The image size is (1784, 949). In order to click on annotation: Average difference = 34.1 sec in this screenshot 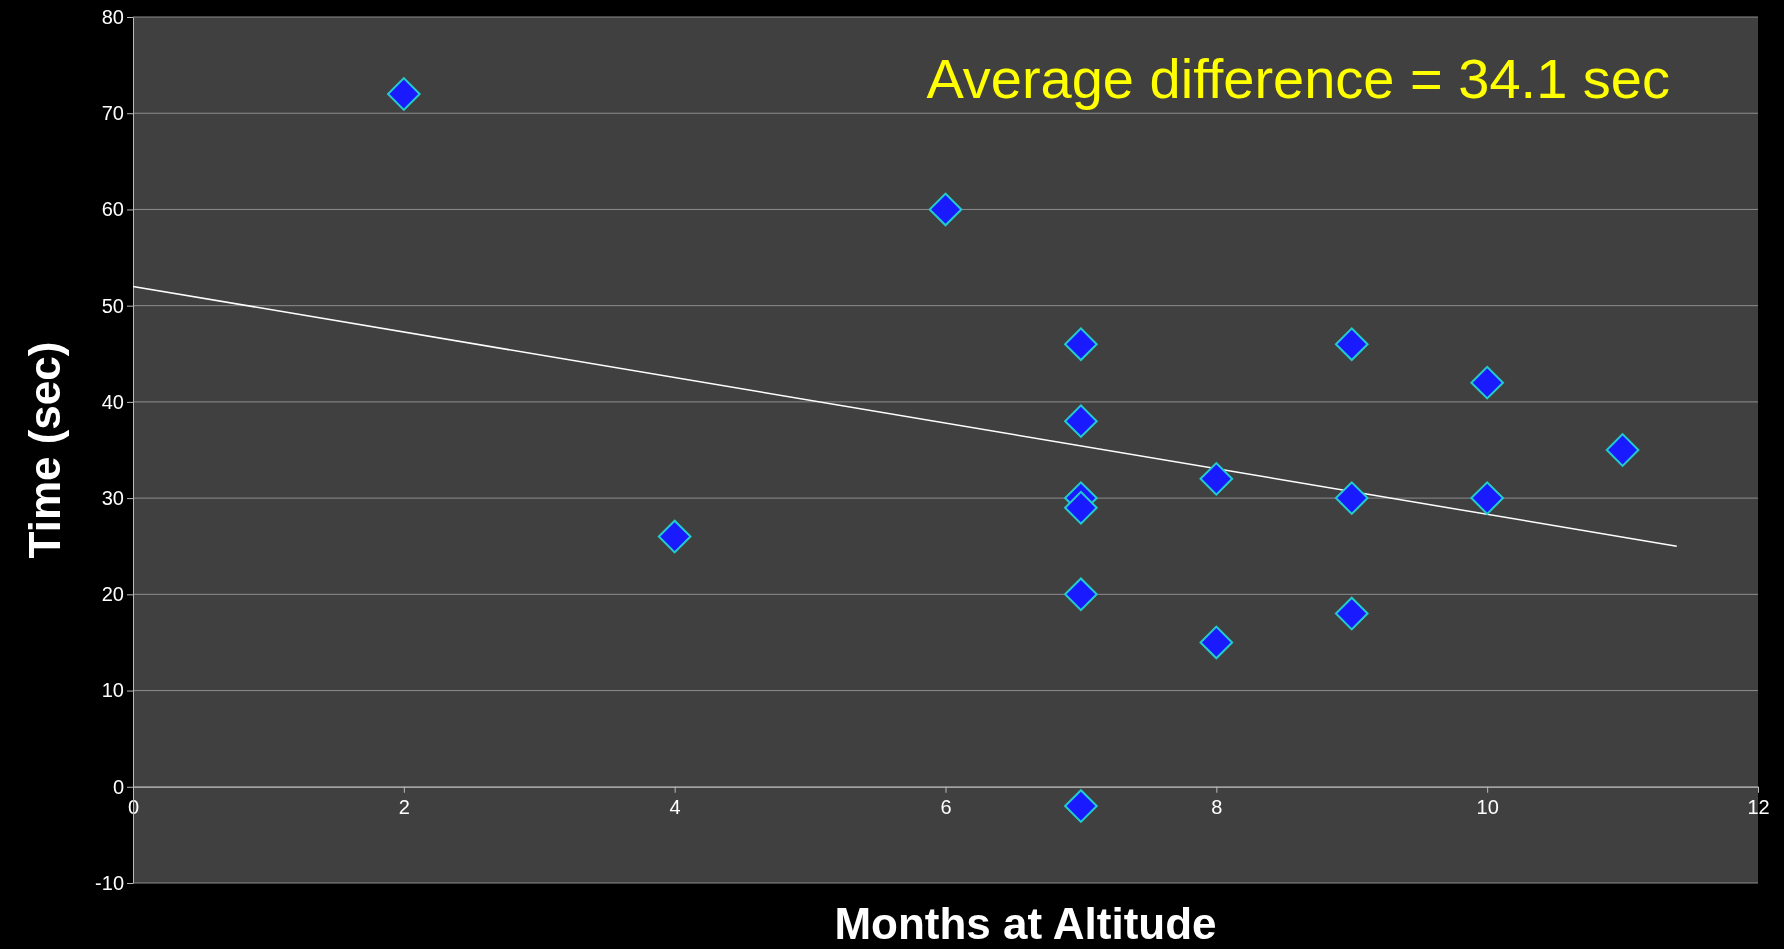, I will do `click(1298, 78)`.